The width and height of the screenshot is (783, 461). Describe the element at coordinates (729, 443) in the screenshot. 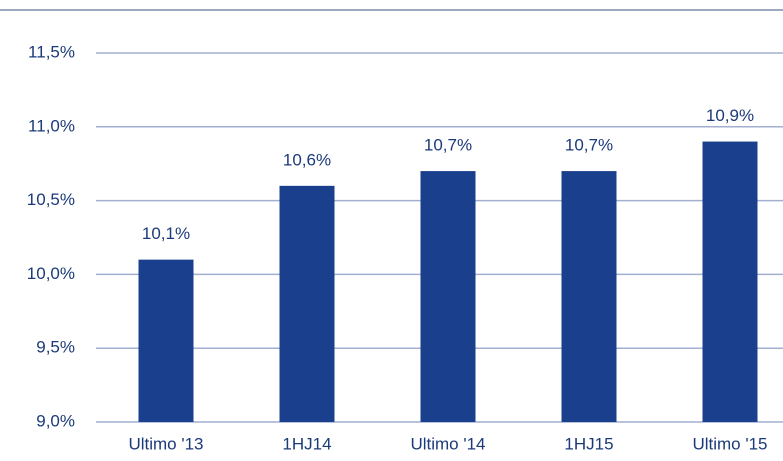

I see `x-tick-label: Ultimo '15` at that location.